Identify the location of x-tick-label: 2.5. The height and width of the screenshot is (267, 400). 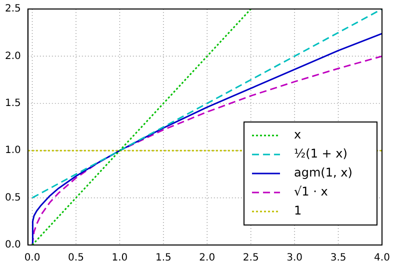
(250, 258).